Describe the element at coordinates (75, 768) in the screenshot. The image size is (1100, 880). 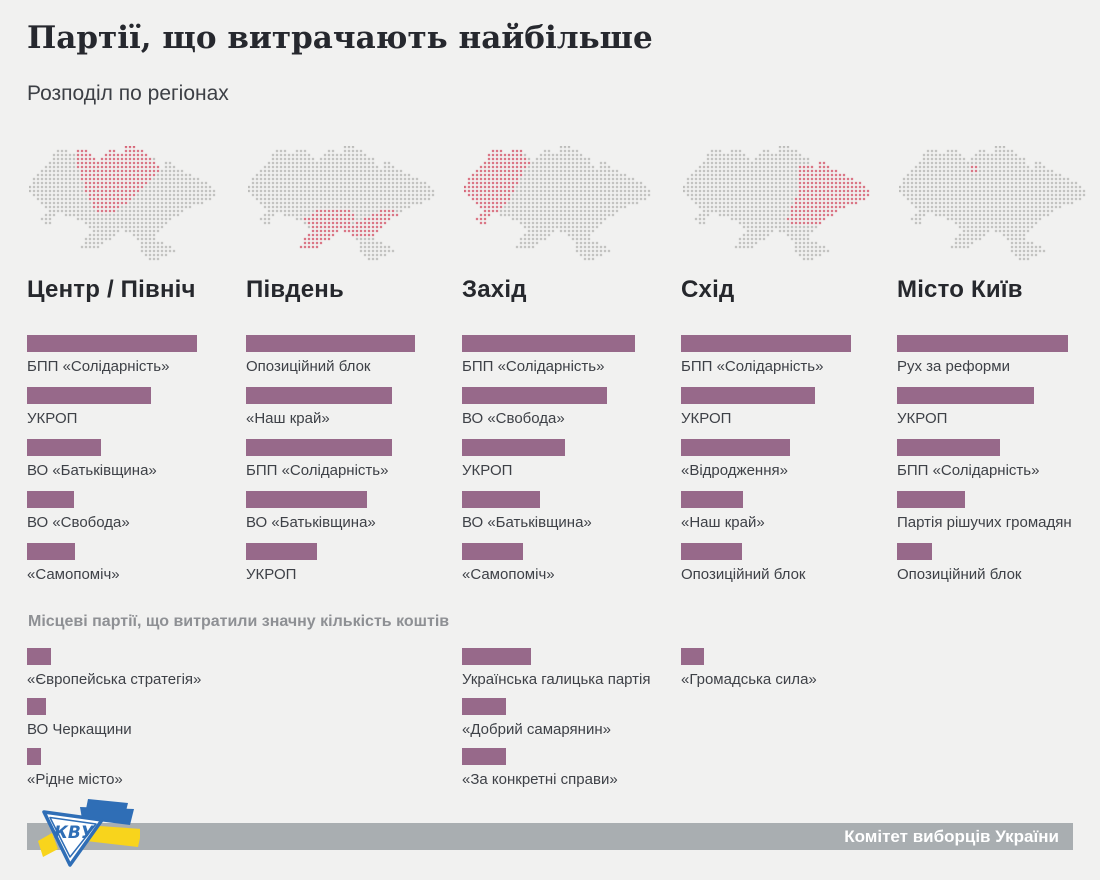
I see `local-party-row: «Рідне місто»` at that location.